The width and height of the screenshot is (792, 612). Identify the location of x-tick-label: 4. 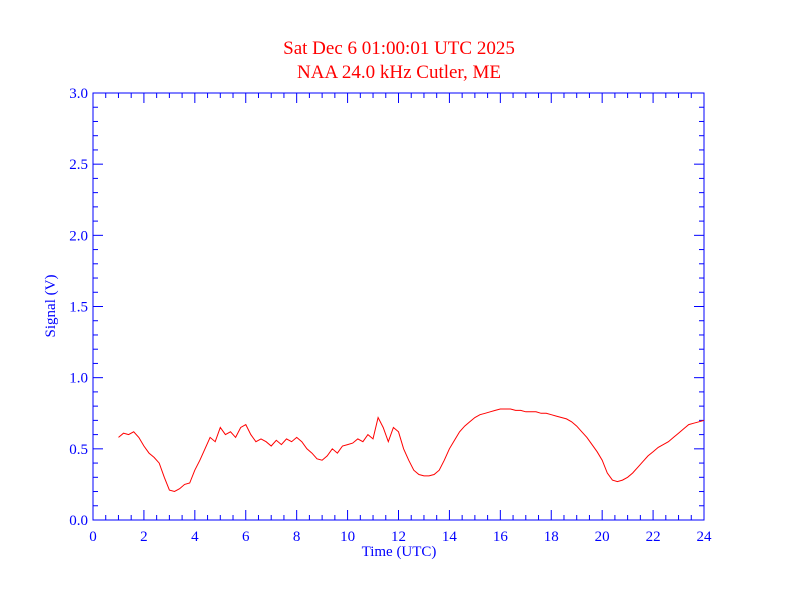
(195, 537).